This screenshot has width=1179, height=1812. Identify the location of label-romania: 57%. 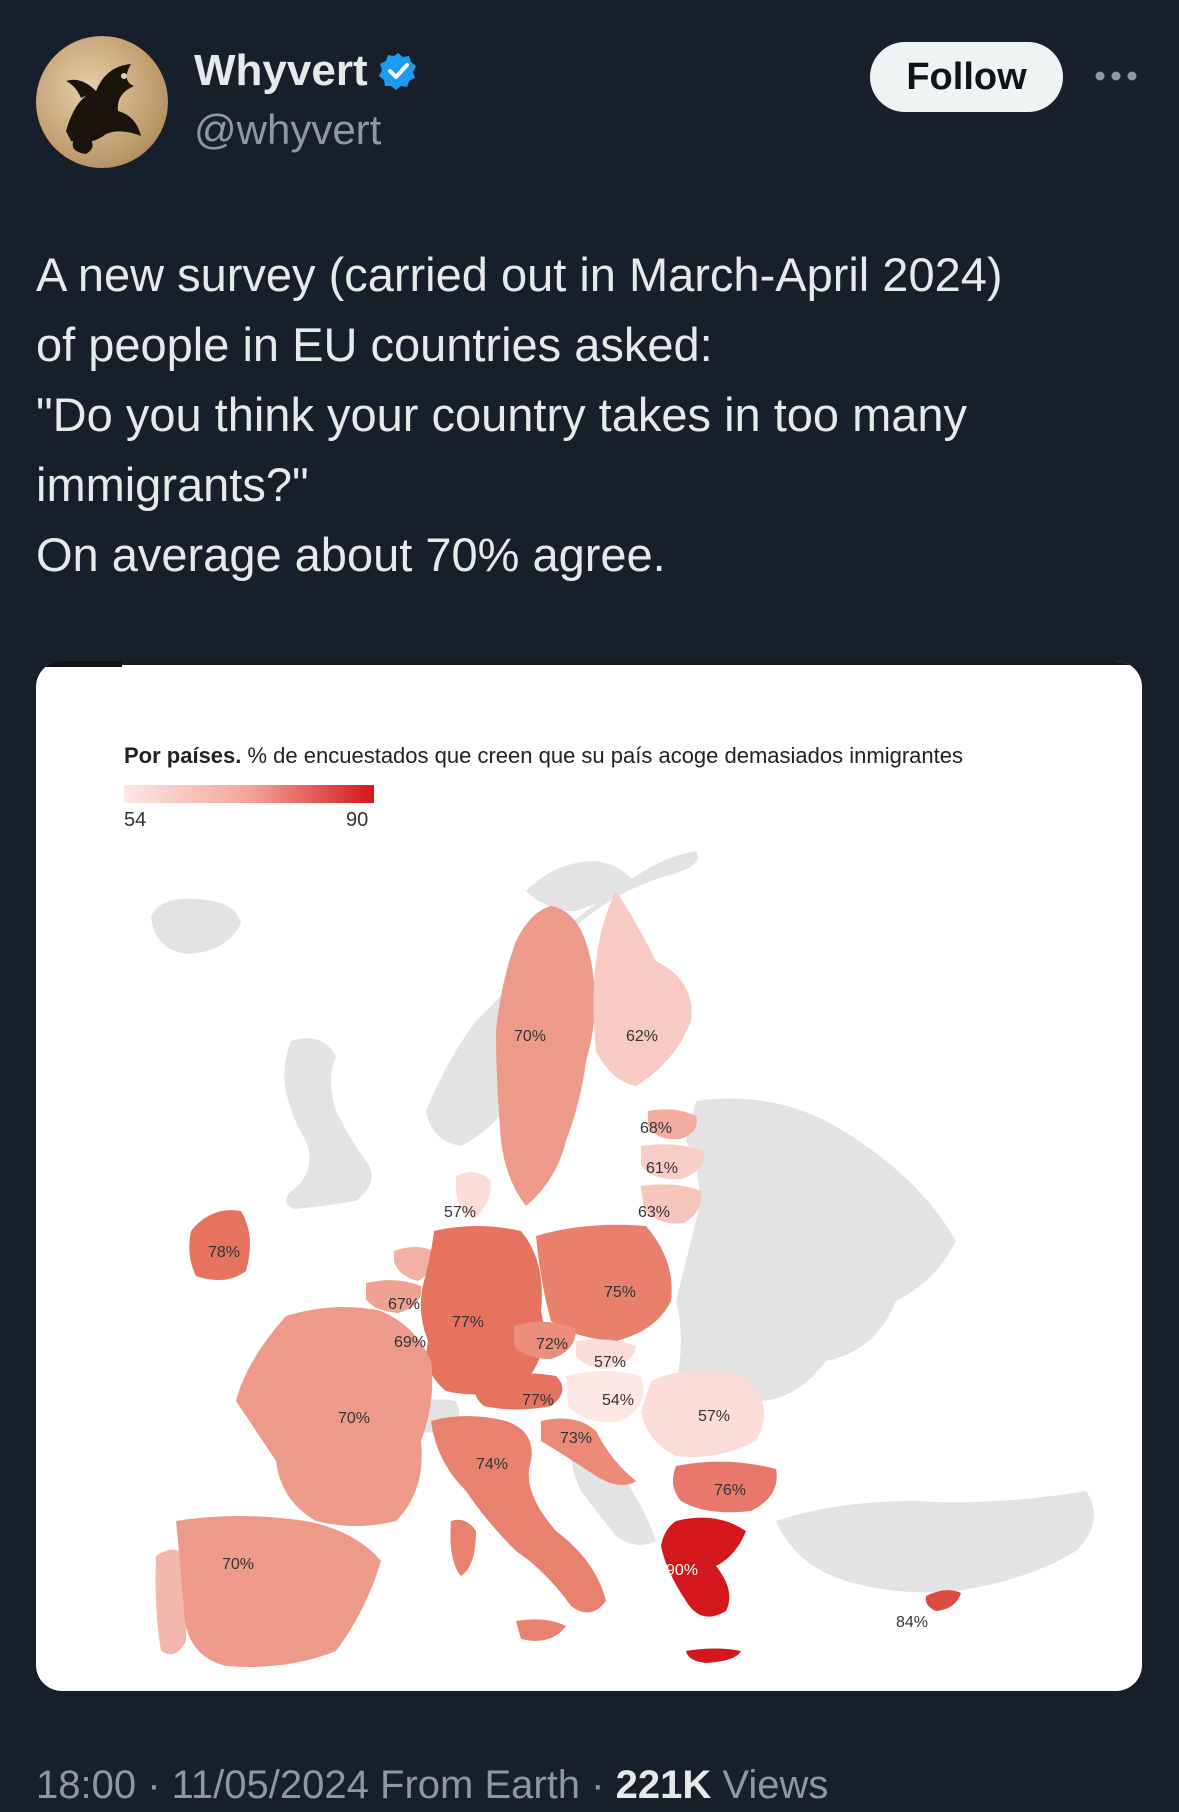
(714, 1416).